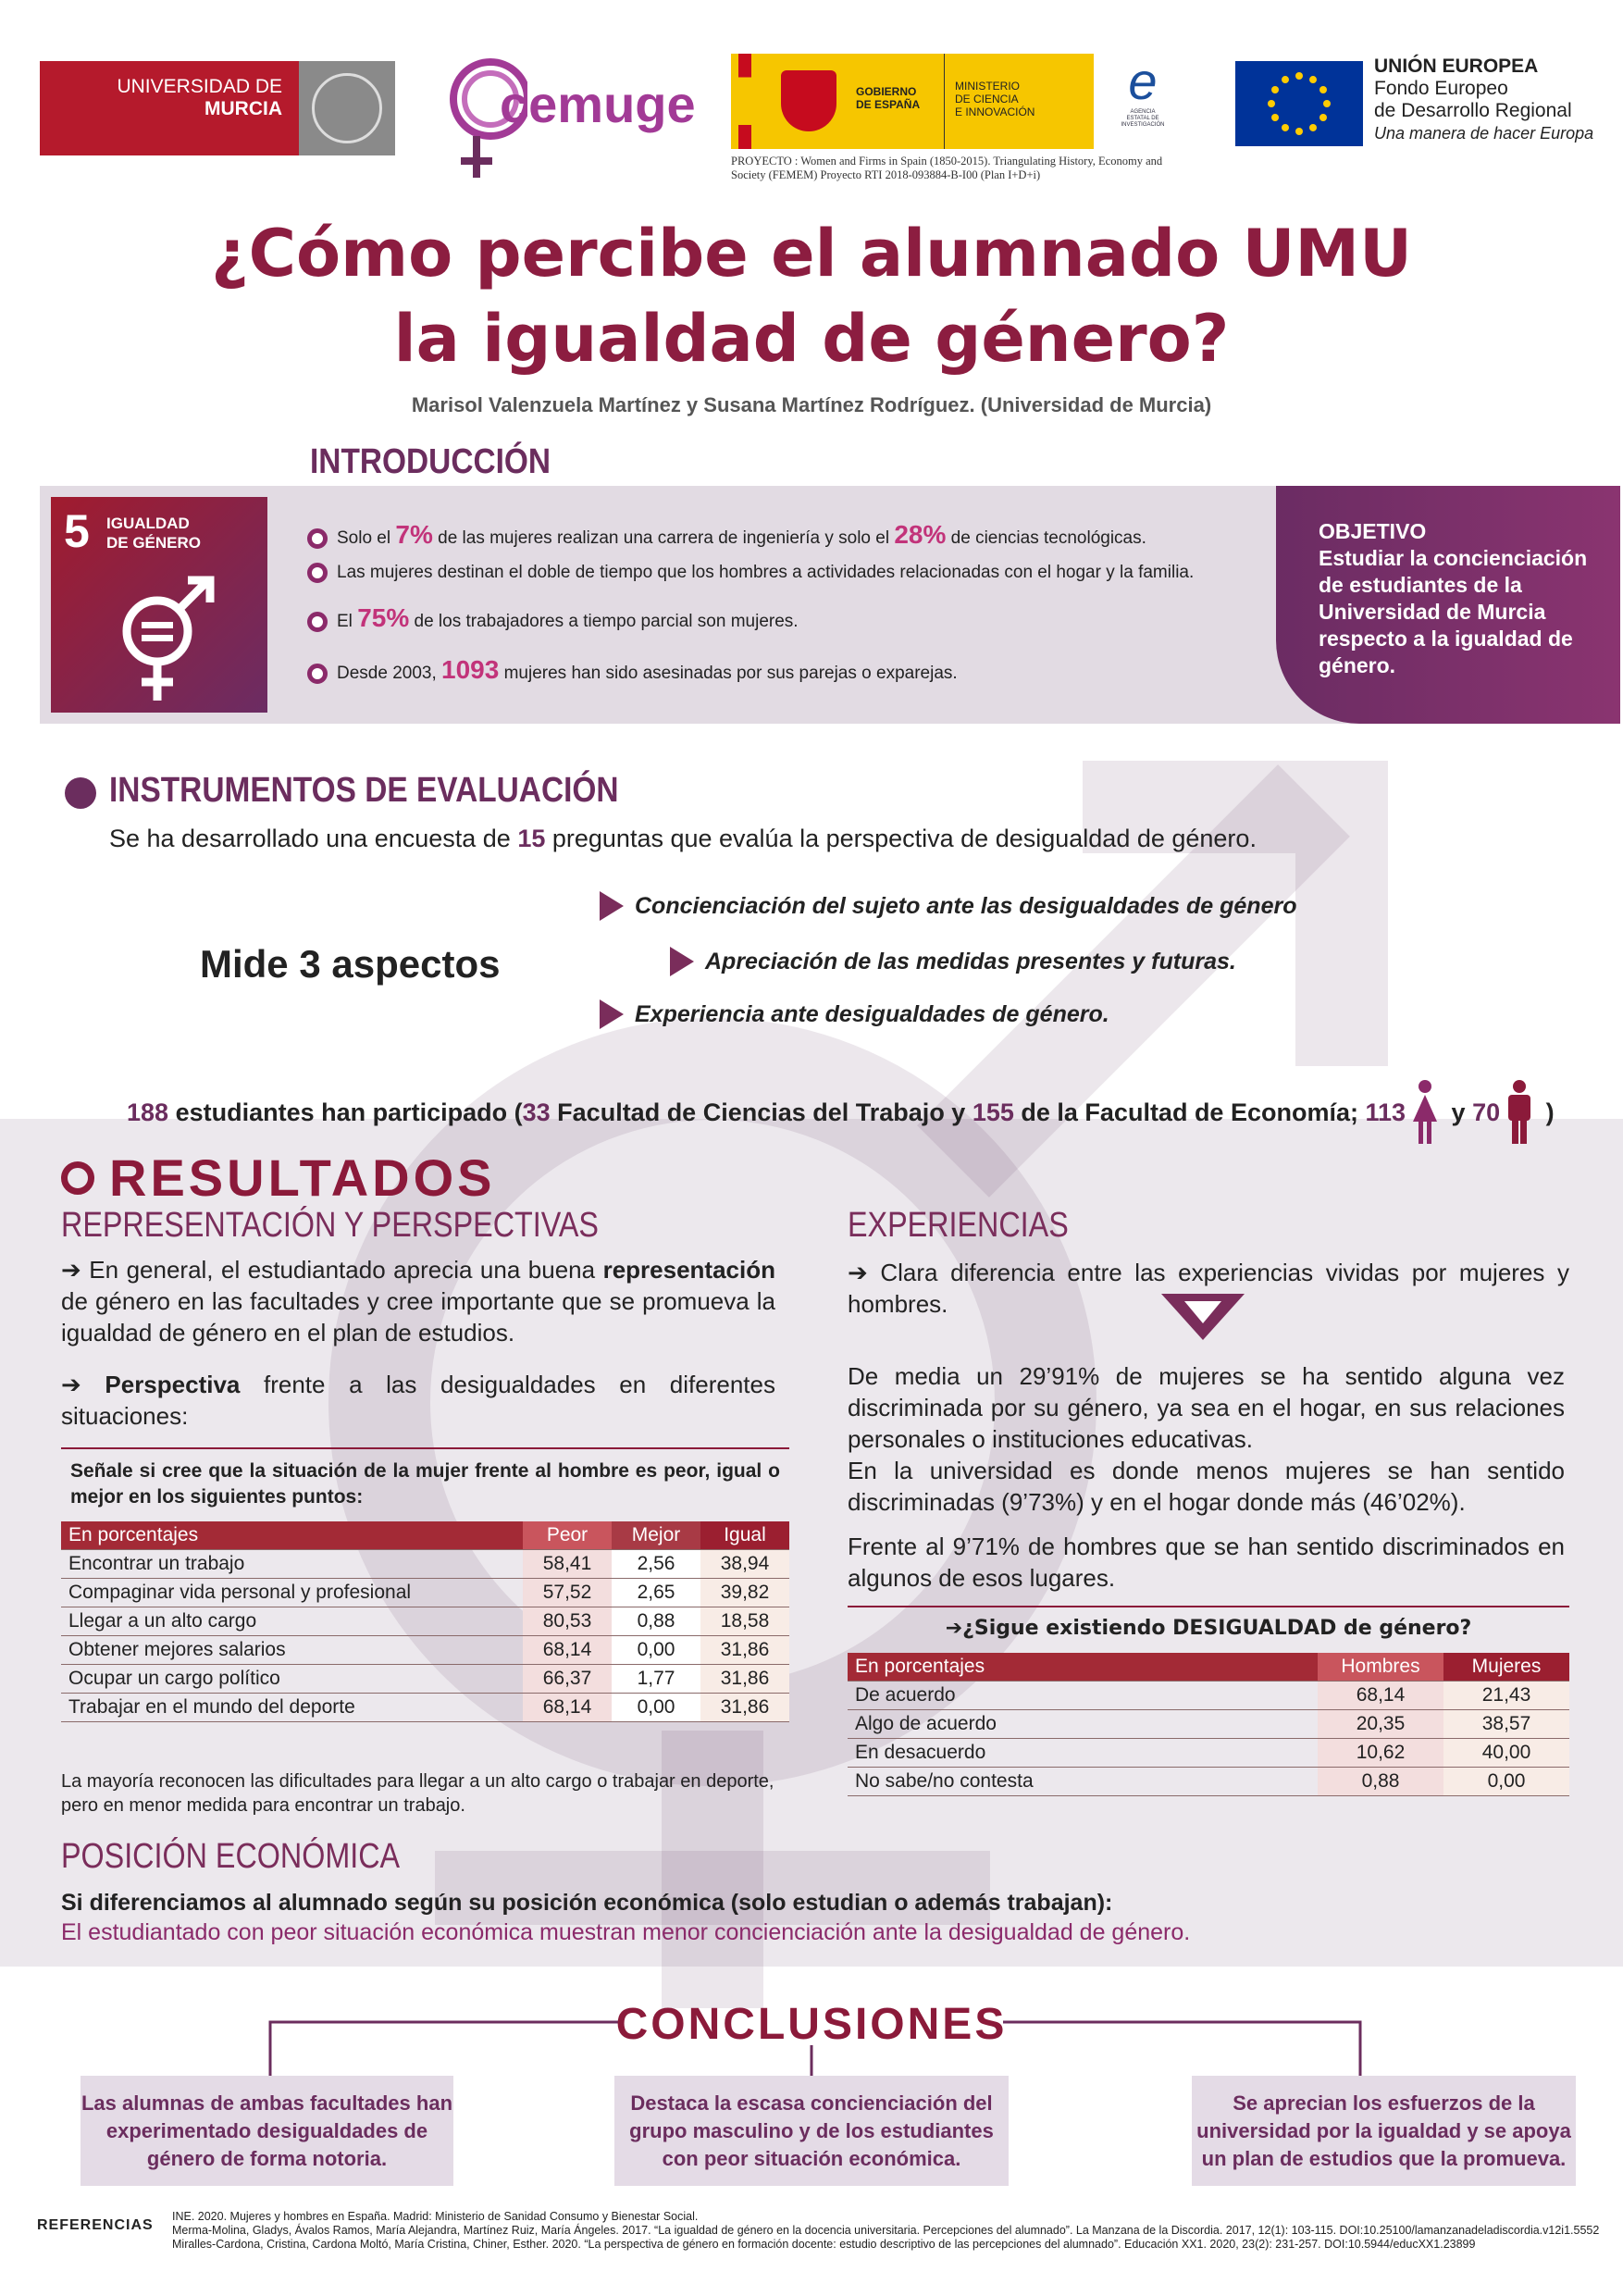 The image size is (1623, 2296). I want to click on cemuge-symbol, so click(488, 118).